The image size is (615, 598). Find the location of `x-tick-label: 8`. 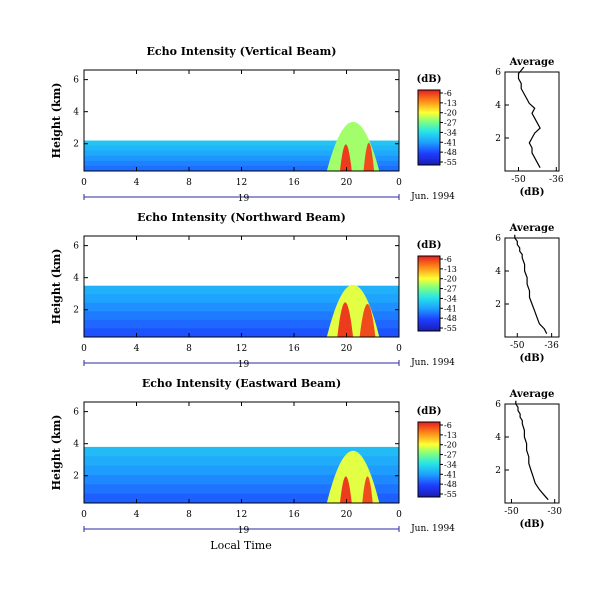

x-tick-label: 8 is located at coordinates (189, 349).